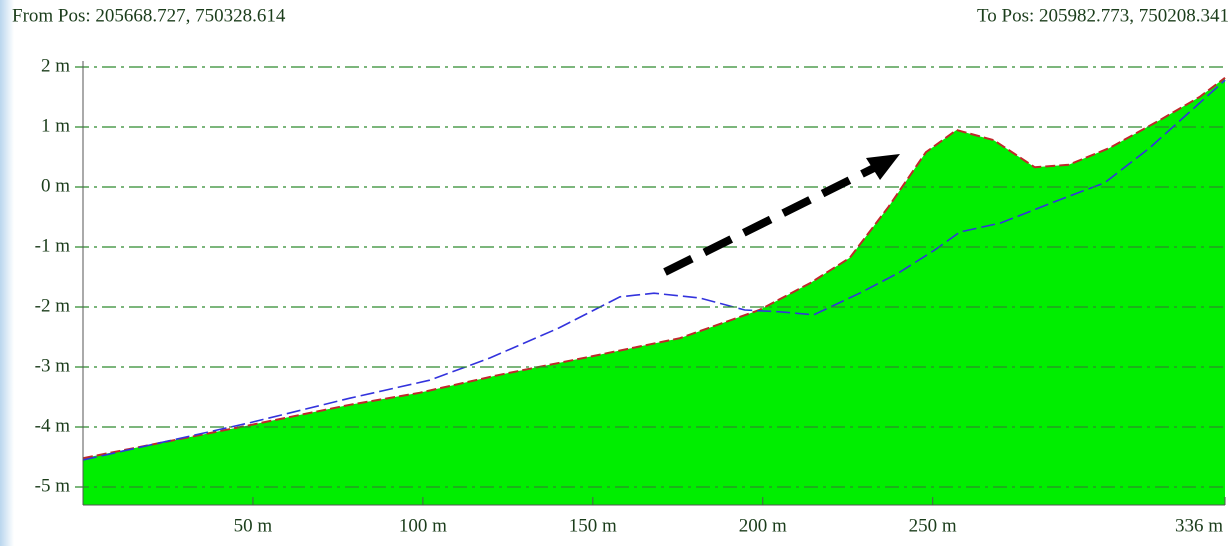 The image size is (1231, 551). What do you see at coordinates (781, 215) in the screenshot?
I see `annotation-arrow` at bounding box center [781, 215].